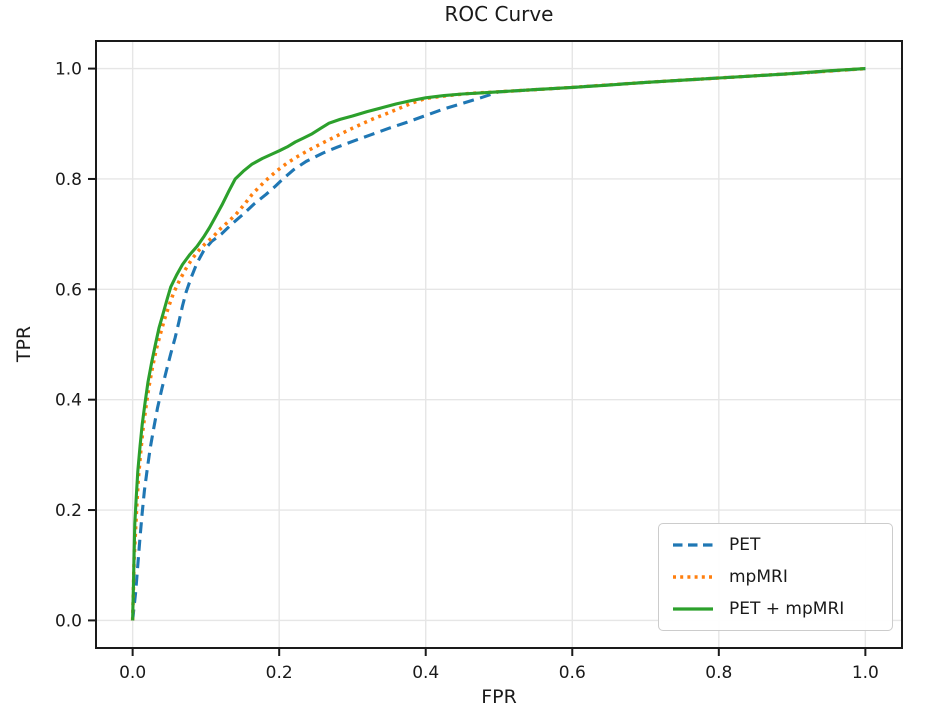 The image size is (929, 715). I want to click on y-tick-label: 1.0, so click(68, 70).